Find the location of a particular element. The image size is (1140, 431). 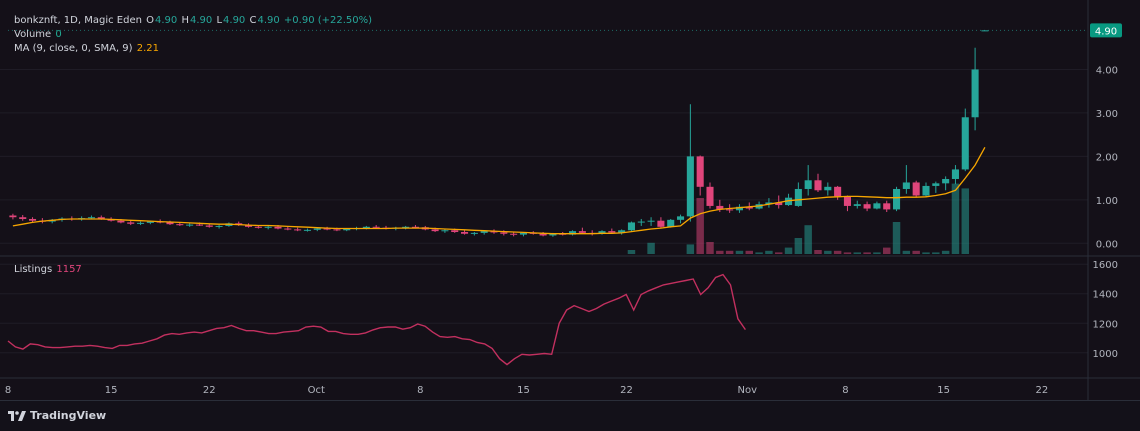

footer-bar: TradingView is located at coordinates (570, 415).